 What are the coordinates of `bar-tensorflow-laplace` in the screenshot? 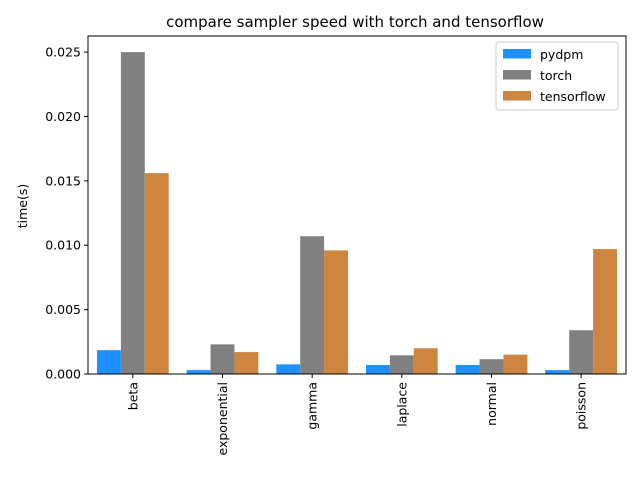 It's located at (425, 361).